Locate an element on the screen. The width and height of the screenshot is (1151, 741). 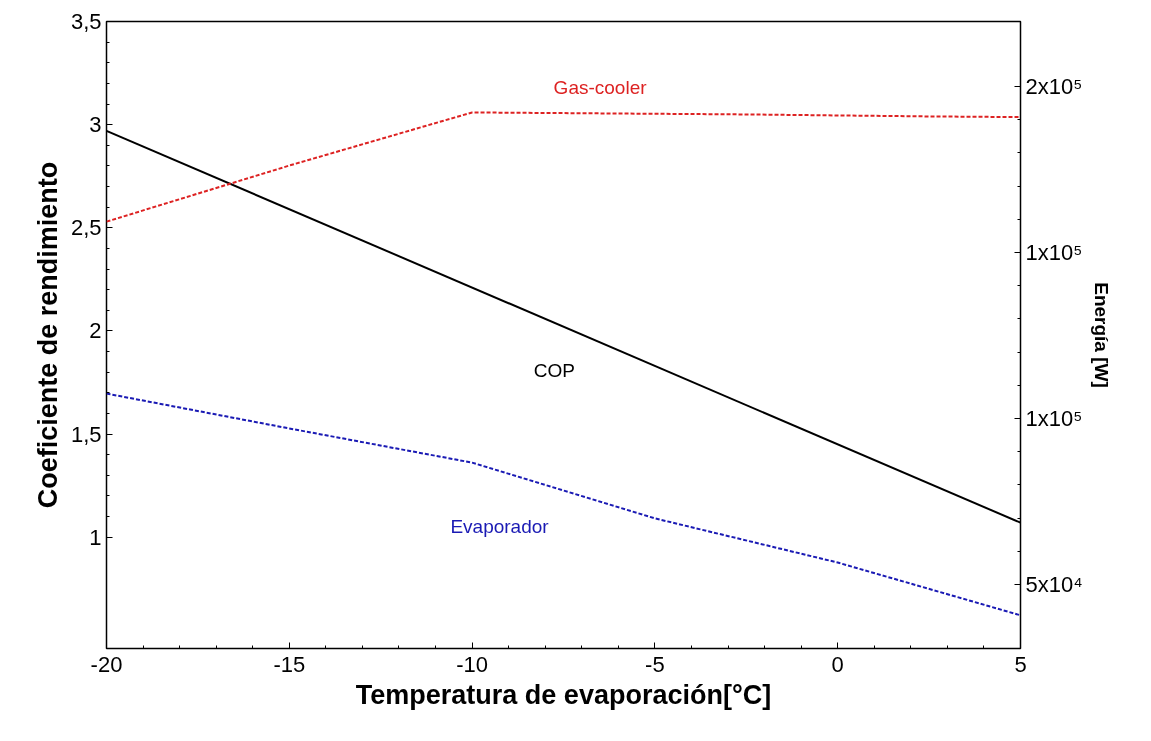
y-tick-label: 2 is located at coordinates (95, 331).